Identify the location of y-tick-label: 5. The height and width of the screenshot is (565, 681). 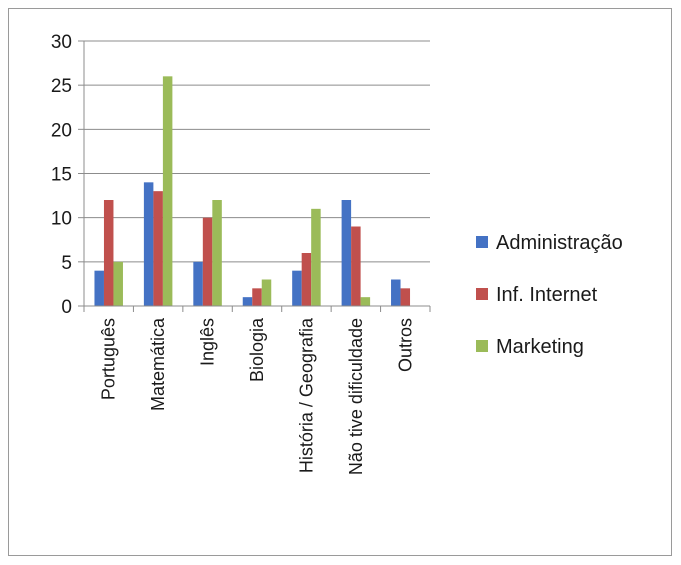
(66, 263).